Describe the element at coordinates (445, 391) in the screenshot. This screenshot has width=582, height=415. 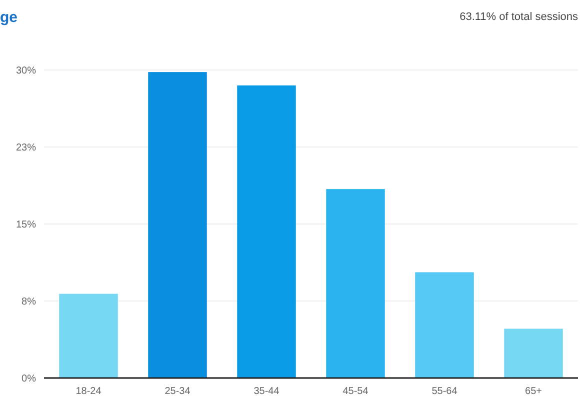
I see `x-tick-label: 55-64` at that location.